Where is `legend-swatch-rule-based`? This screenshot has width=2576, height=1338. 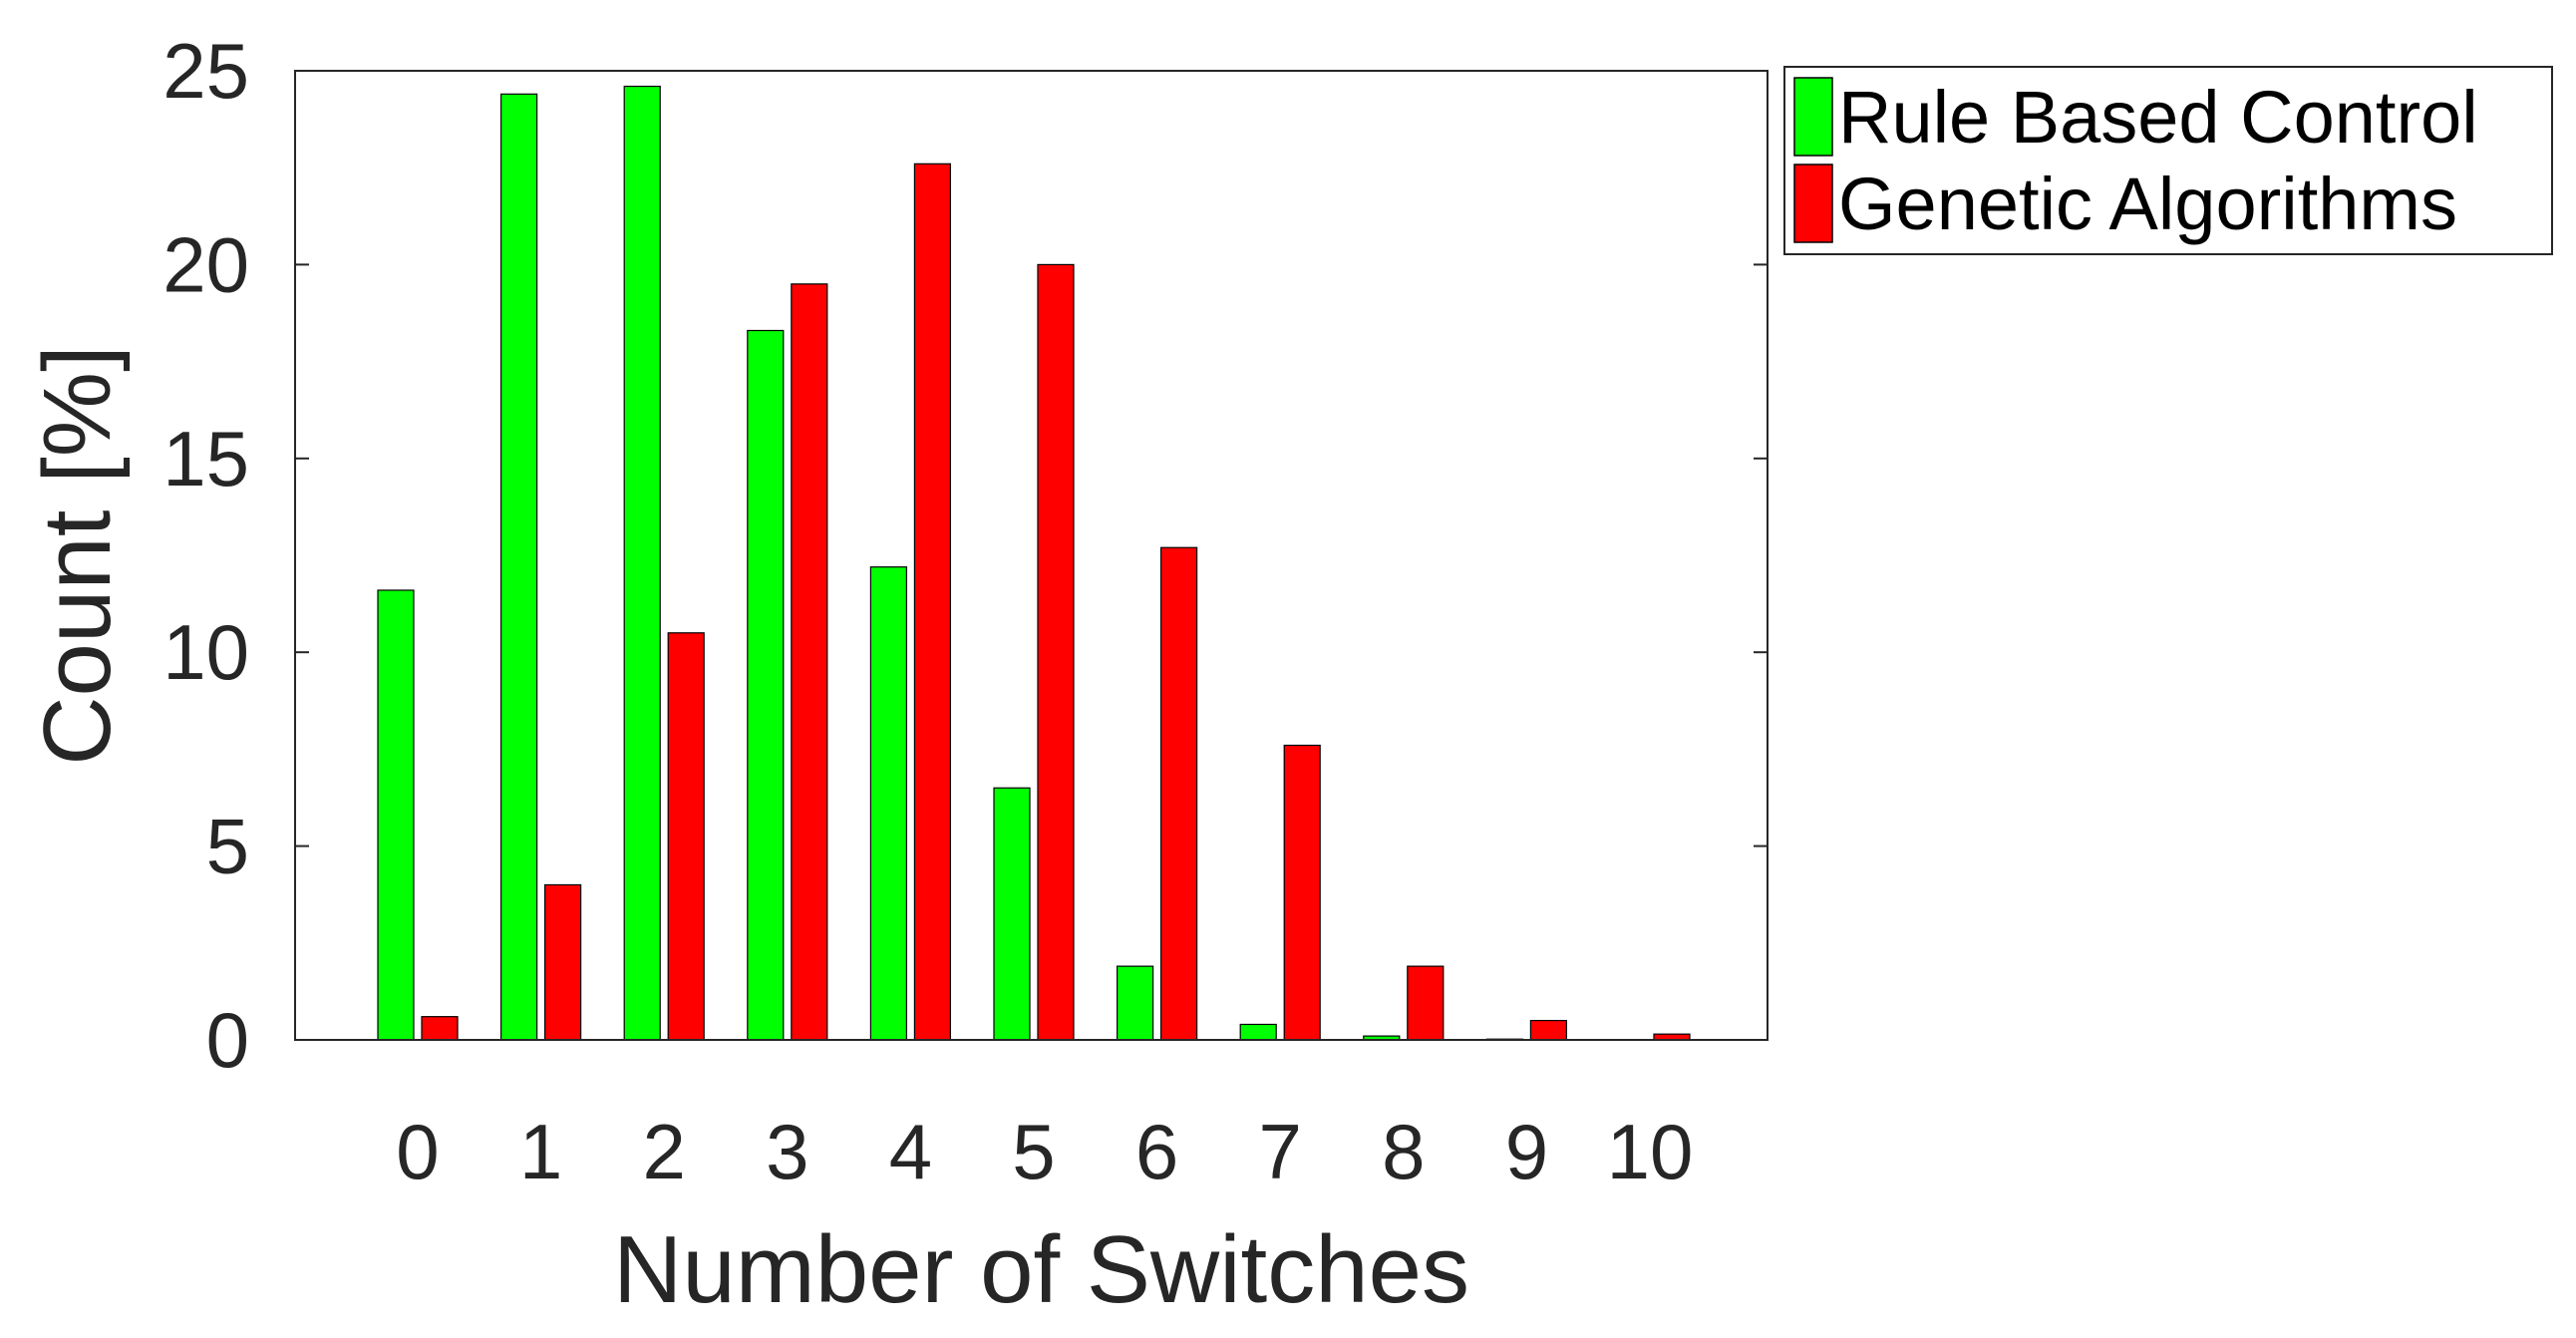 legend-swatch-rule-based is located at coordinates (1813, 117).